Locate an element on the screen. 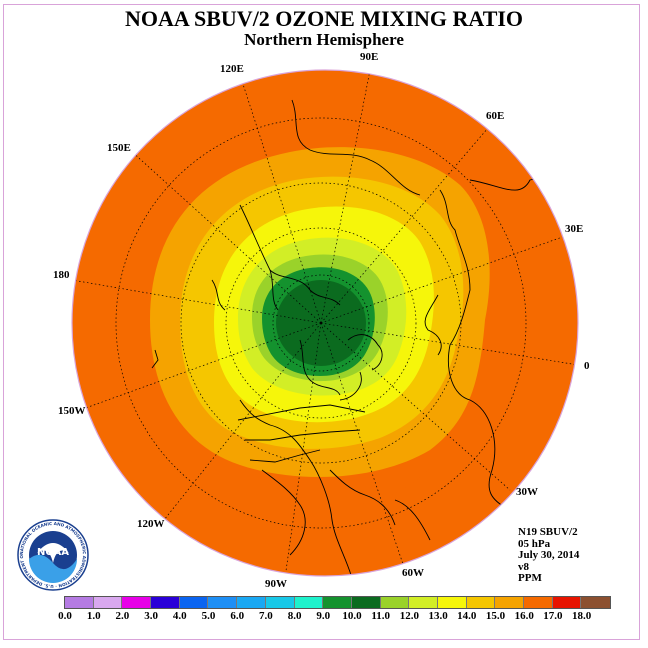 Image resolution: width=648 pixels, height=648 pixels. colorbar-tick-label: 6.0 is located at coordinates (237, 616).